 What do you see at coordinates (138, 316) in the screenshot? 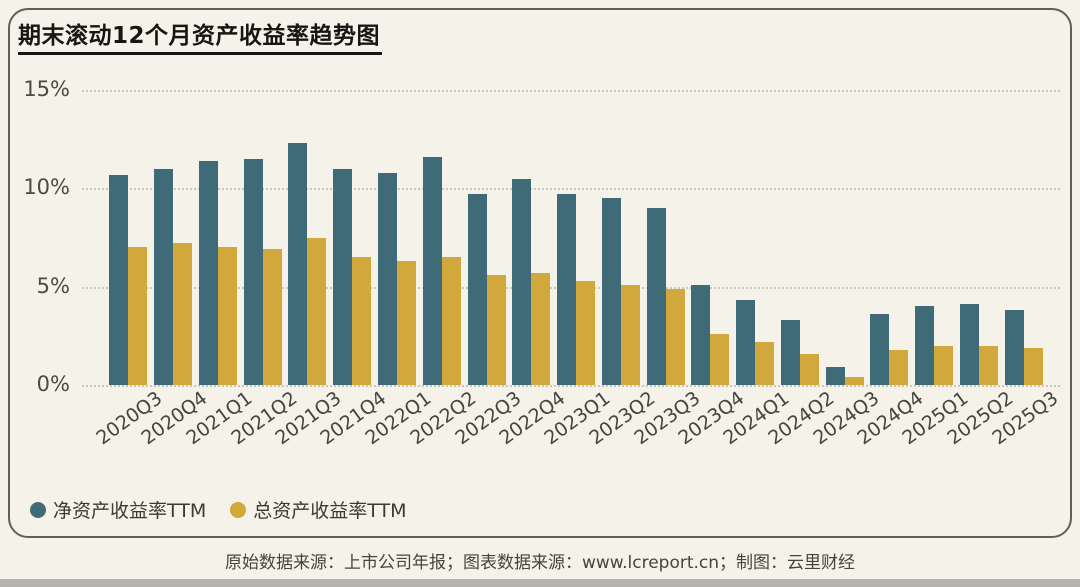
I see `bar-总资产收益率TTM-2020Q3` at bounding box center [138, 316].